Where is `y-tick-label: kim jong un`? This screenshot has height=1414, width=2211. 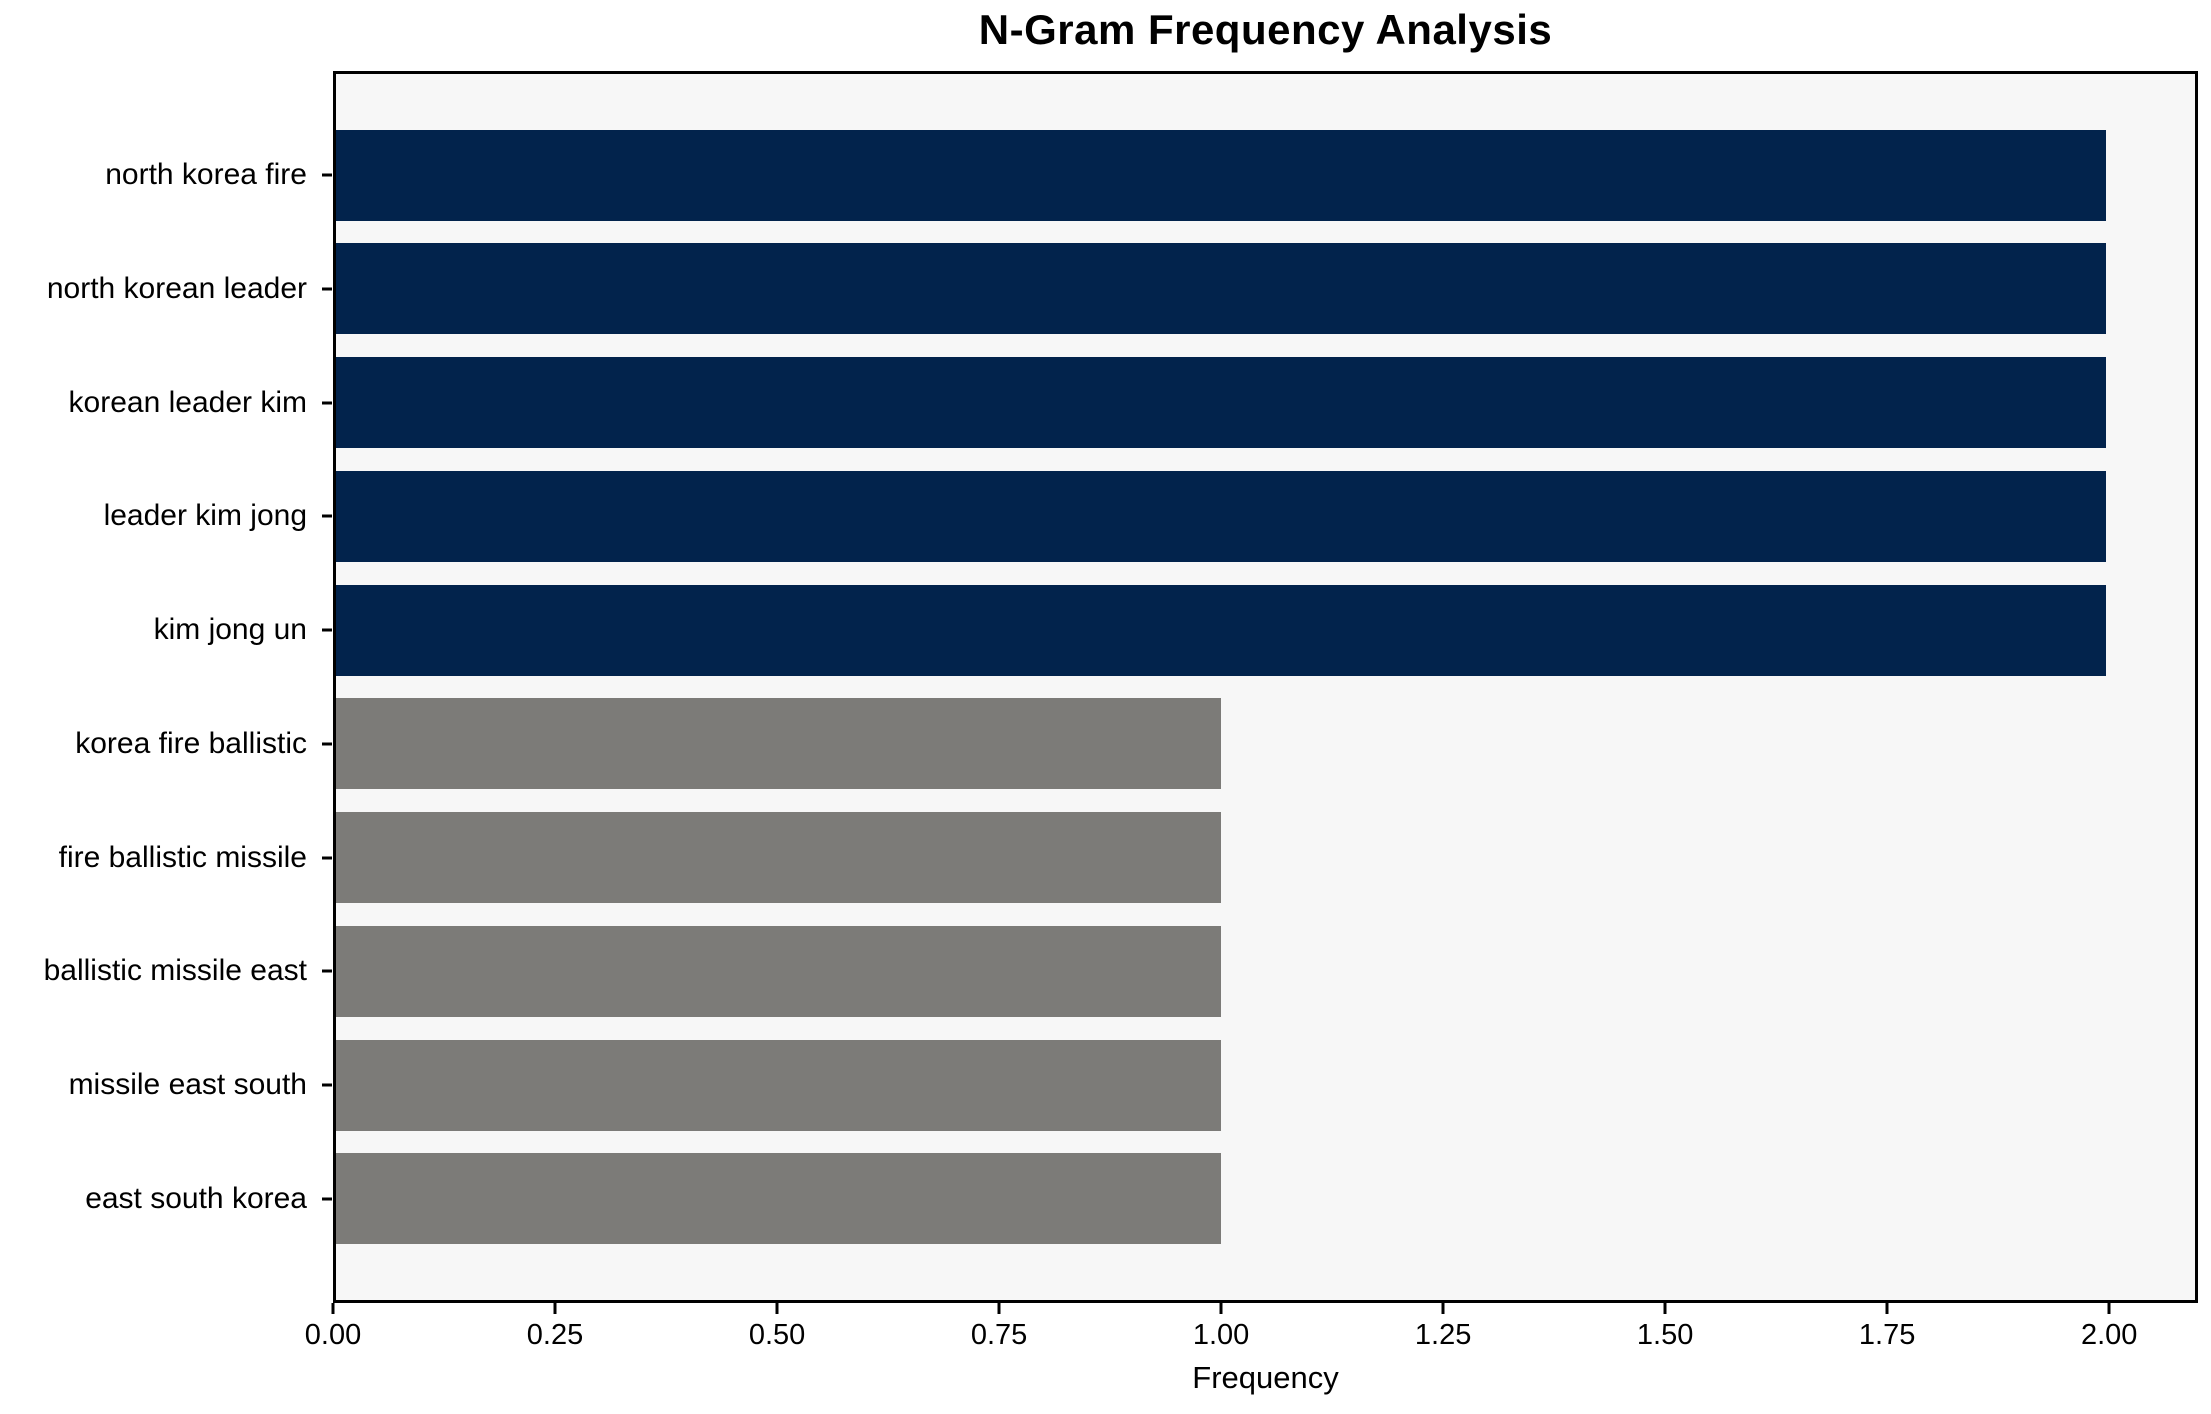 y-tick-label: kim jong un is located at coordinates (166, 630).